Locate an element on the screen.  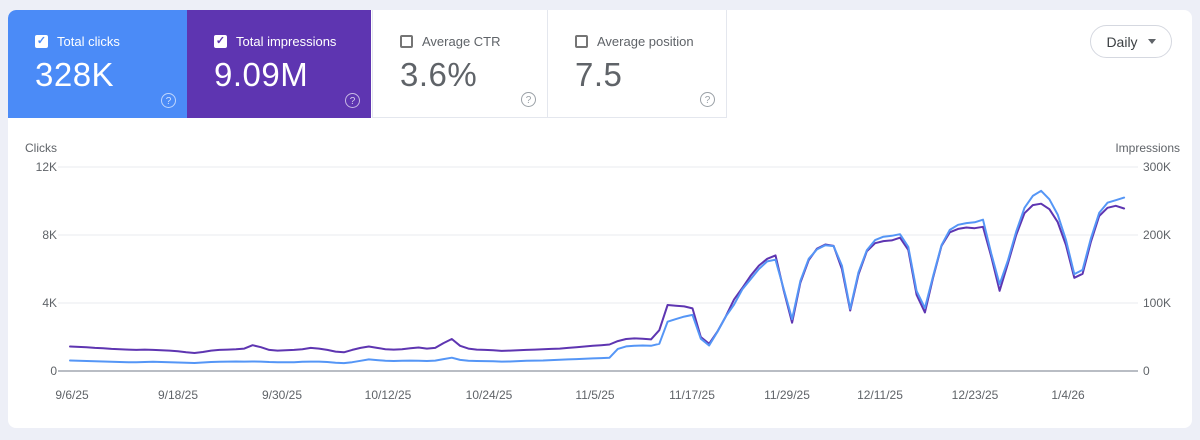
total-impressions-checkbox: ✓ is located at coordinates (220, 41).